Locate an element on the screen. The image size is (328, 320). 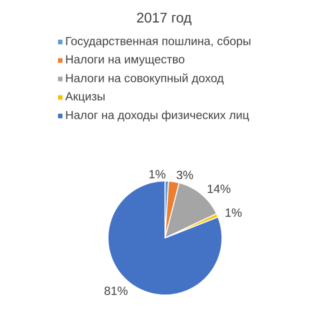
legend-label: Государственная пошлина, сборы is located at coordinates (158, 42).